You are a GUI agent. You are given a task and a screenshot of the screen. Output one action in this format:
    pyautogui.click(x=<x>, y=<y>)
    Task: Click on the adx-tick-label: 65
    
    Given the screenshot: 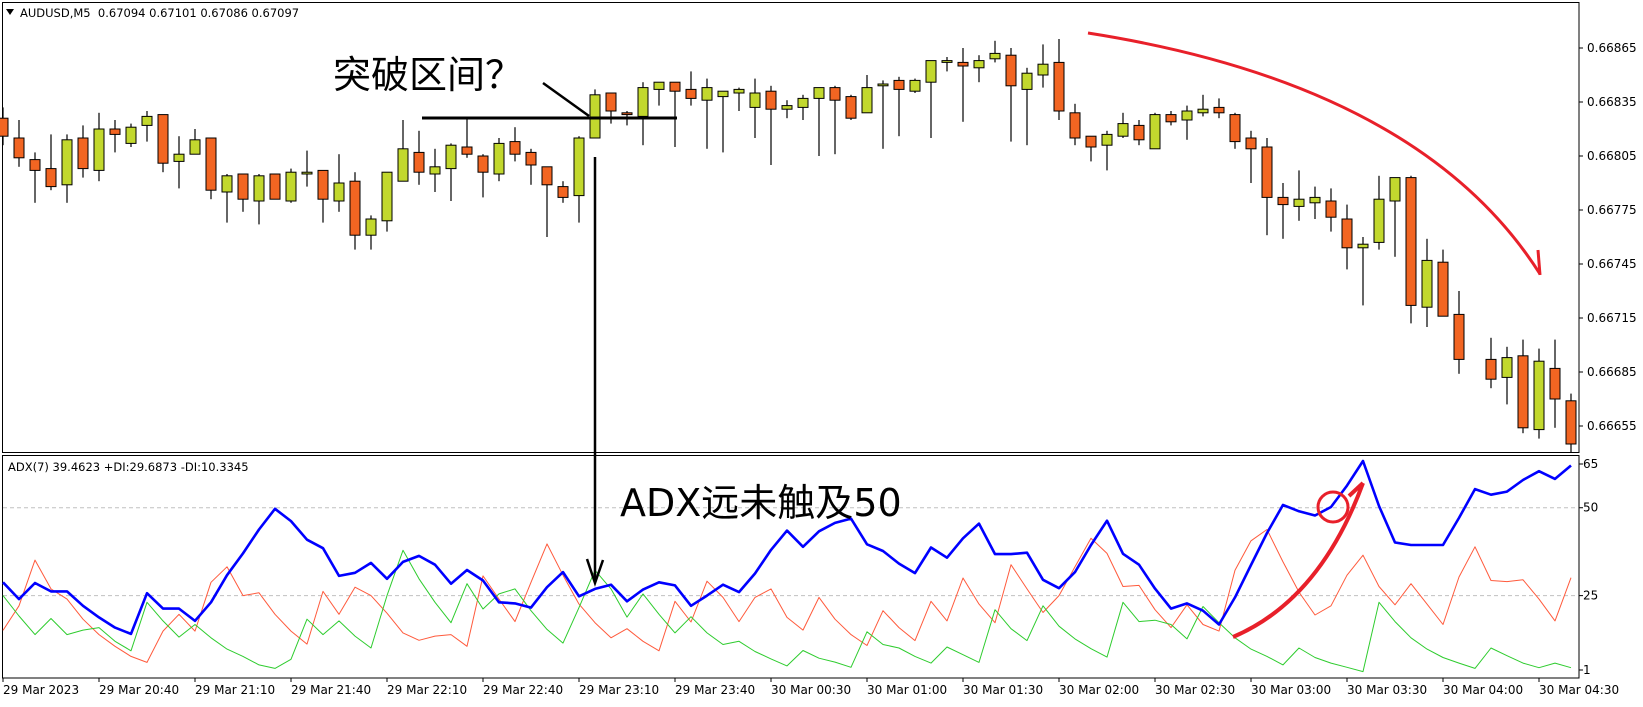 What is the action you would take?
    pyautogui.click(x=1590, y=464)
    